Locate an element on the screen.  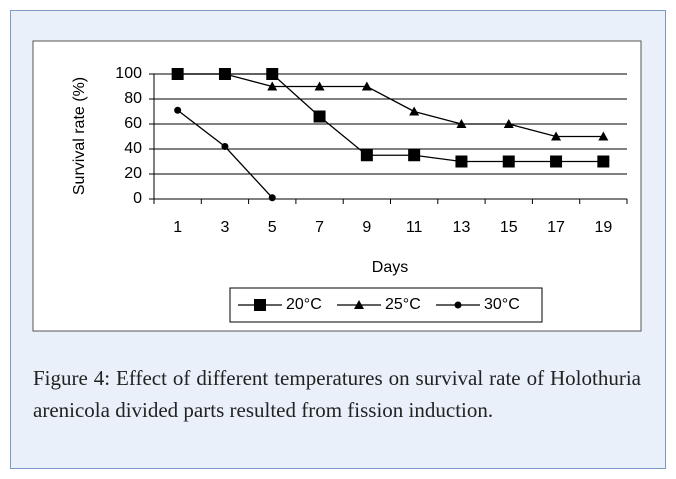
x-tick-label: 19 is located at coordinates (603, 227).